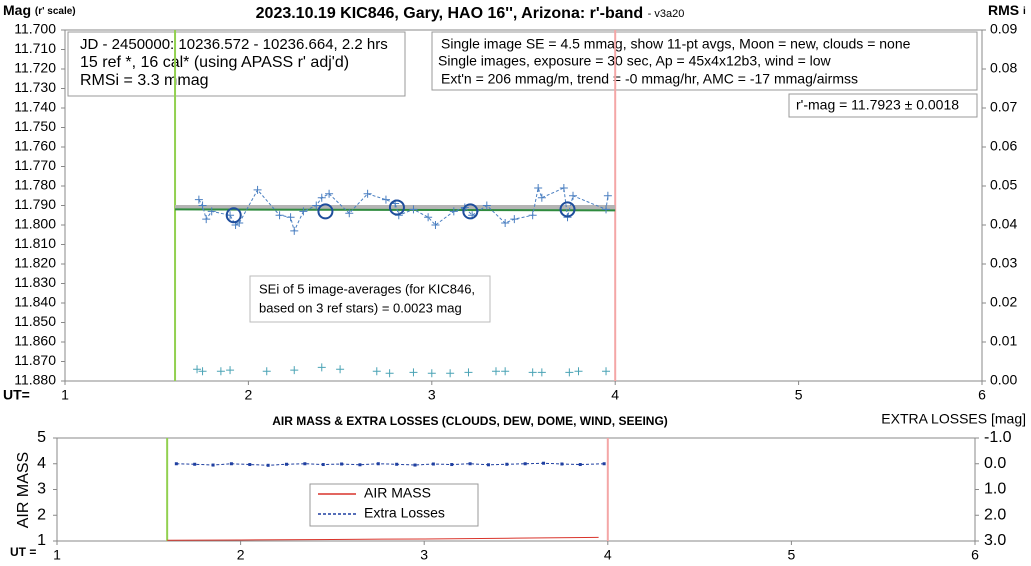 Image resolution: width=1031 pixels, height=566 pixels. What do you see at coordinates (23, 552) in the screenshot?
I see `x-axis-label: UT =` at bounding box center [23, 552].